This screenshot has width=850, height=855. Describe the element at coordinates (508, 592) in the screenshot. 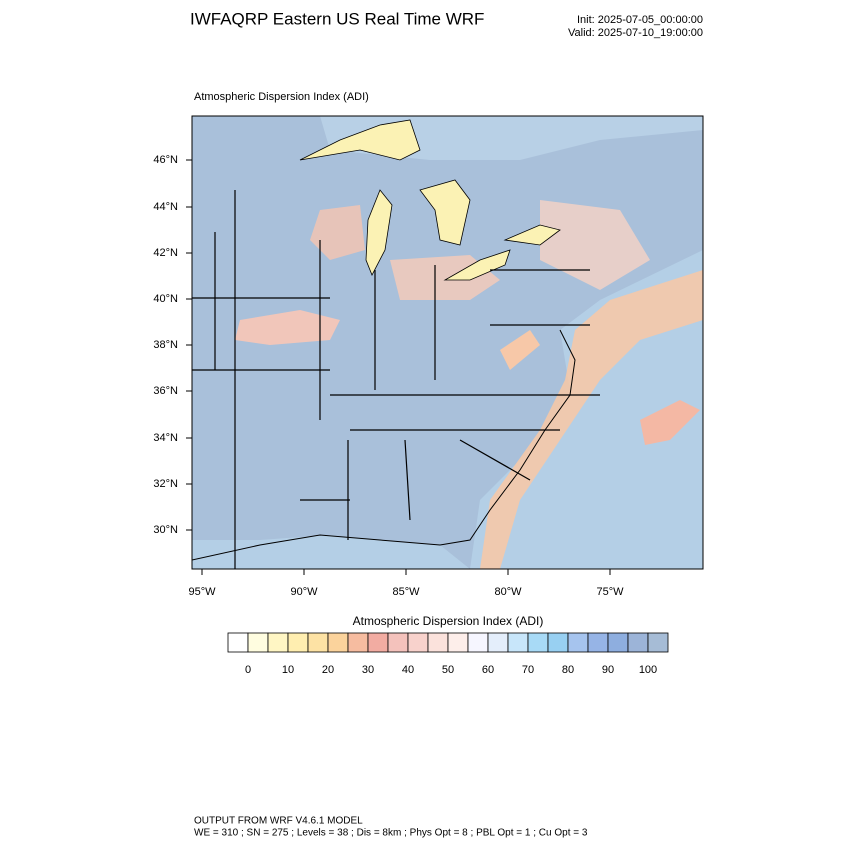

I see `lon-label: 80°W` at that location.